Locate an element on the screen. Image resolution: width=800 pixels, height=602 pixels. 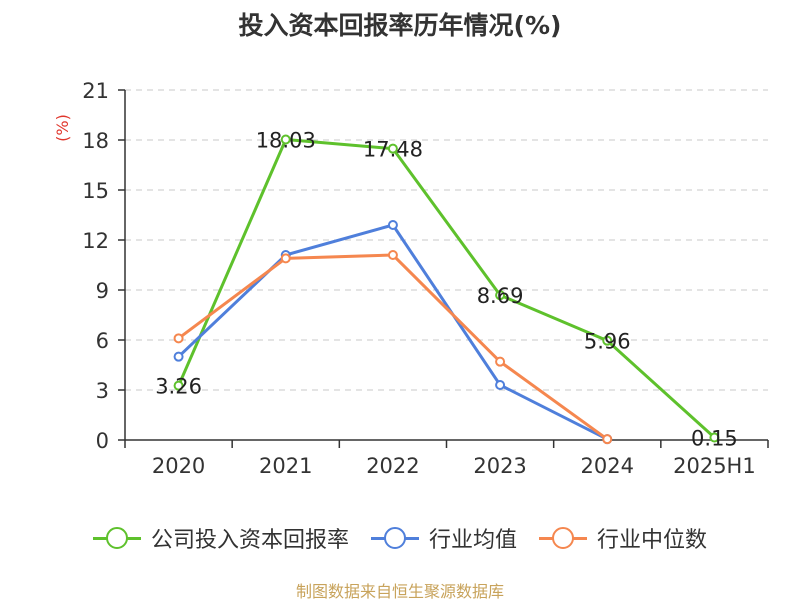
data-label: 5.96 is located at coordinates (607, 342).